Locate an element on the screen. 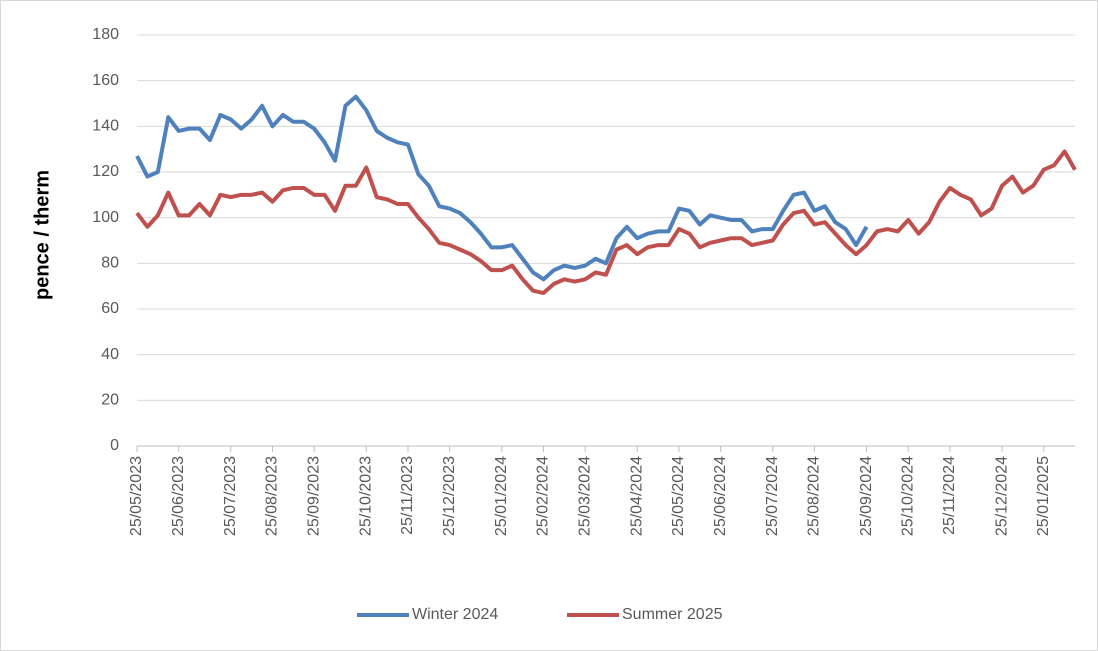 The image size is (1098, 651). x-tick-label: 25/12/2023 is located at coordinates (449, 496).